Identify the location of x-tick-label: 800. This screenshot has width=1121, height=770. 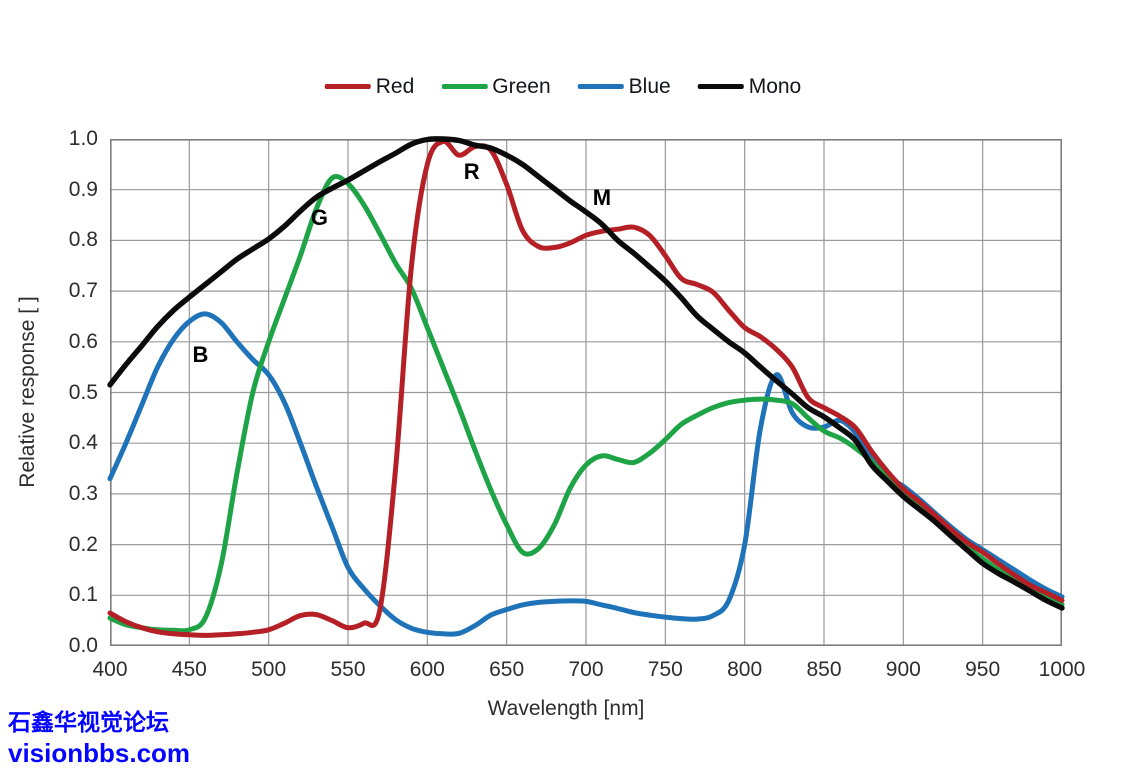
(745, 669).